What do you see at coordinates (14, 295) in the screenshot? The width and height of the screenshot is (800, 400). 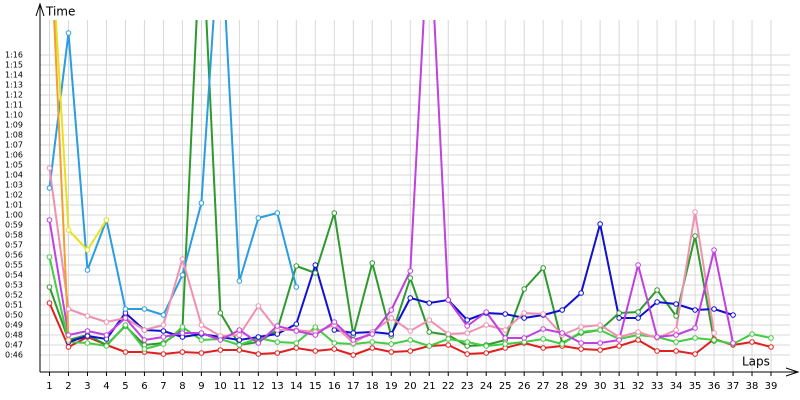 I see `y-tick-label: 0:52` at bounding box center [14, 295].